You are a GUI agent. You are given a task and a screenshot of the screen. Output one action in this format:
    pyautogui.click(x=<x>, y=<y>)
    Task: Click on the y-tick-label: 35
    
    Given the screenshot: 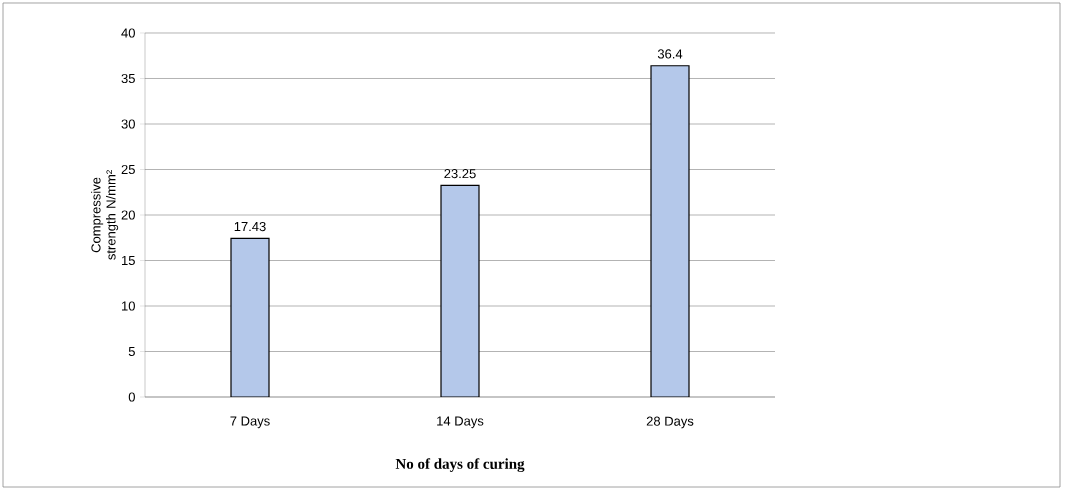 What is the action you would take?
    pyautogui.click(x=128, y=78)
    